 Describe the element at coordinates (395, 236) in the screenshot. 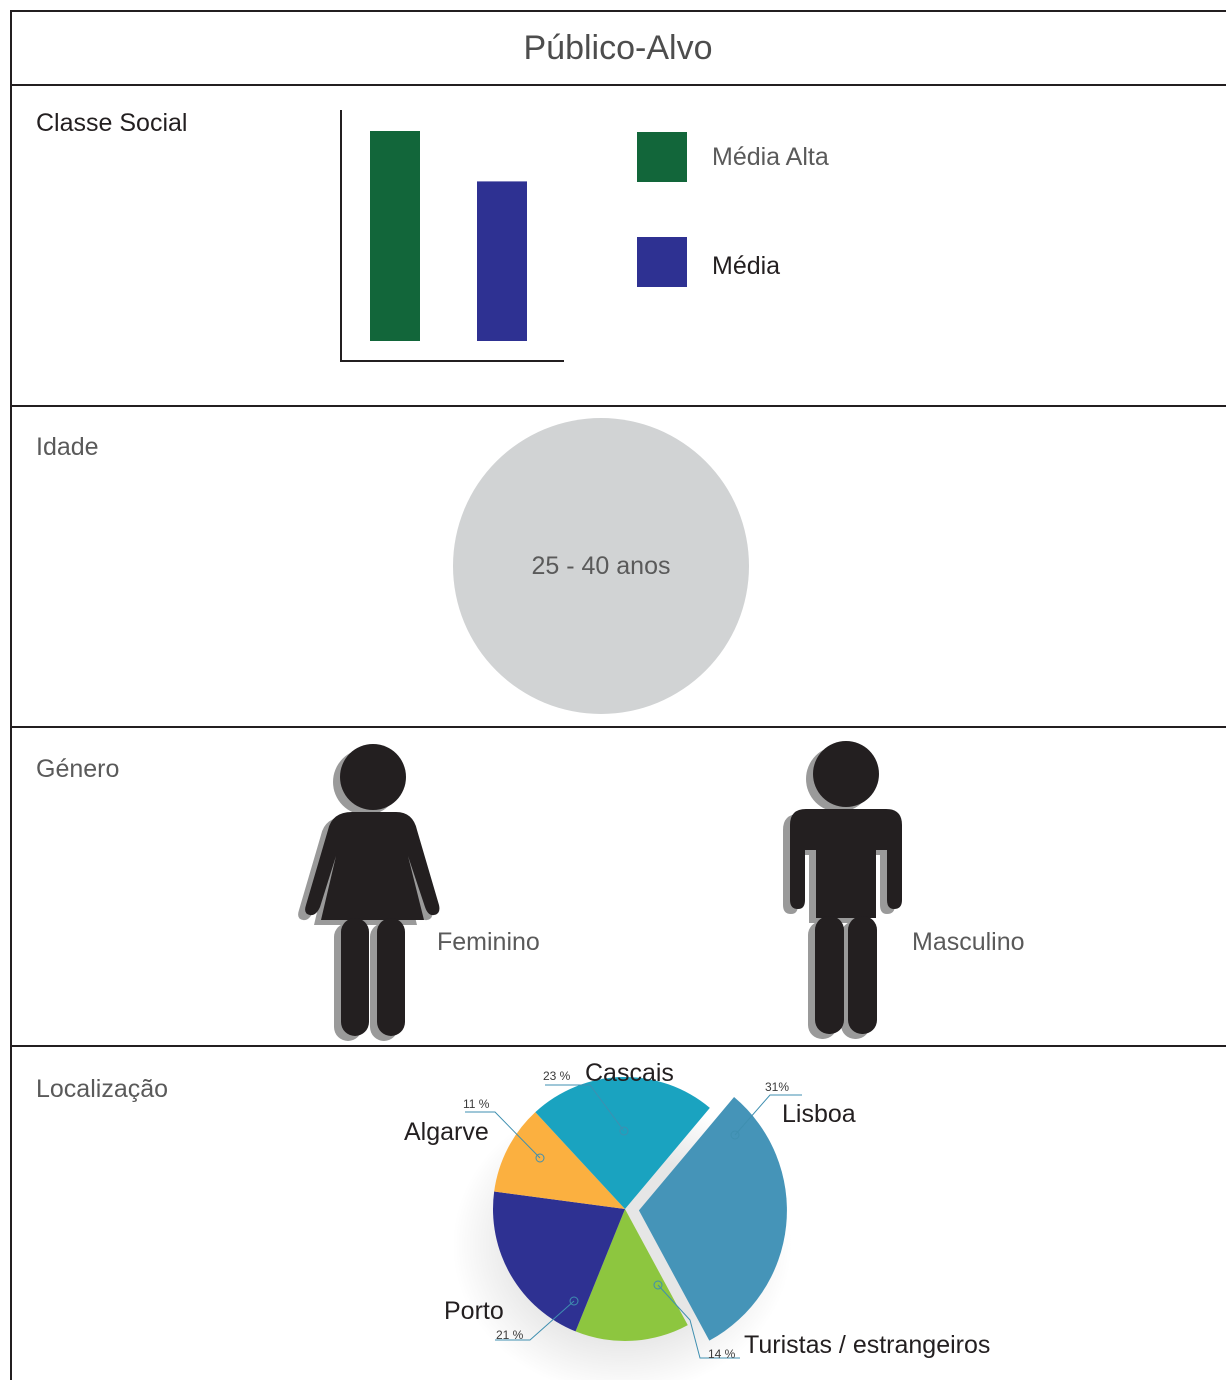

I see `bar-mdia-alta` at that location.